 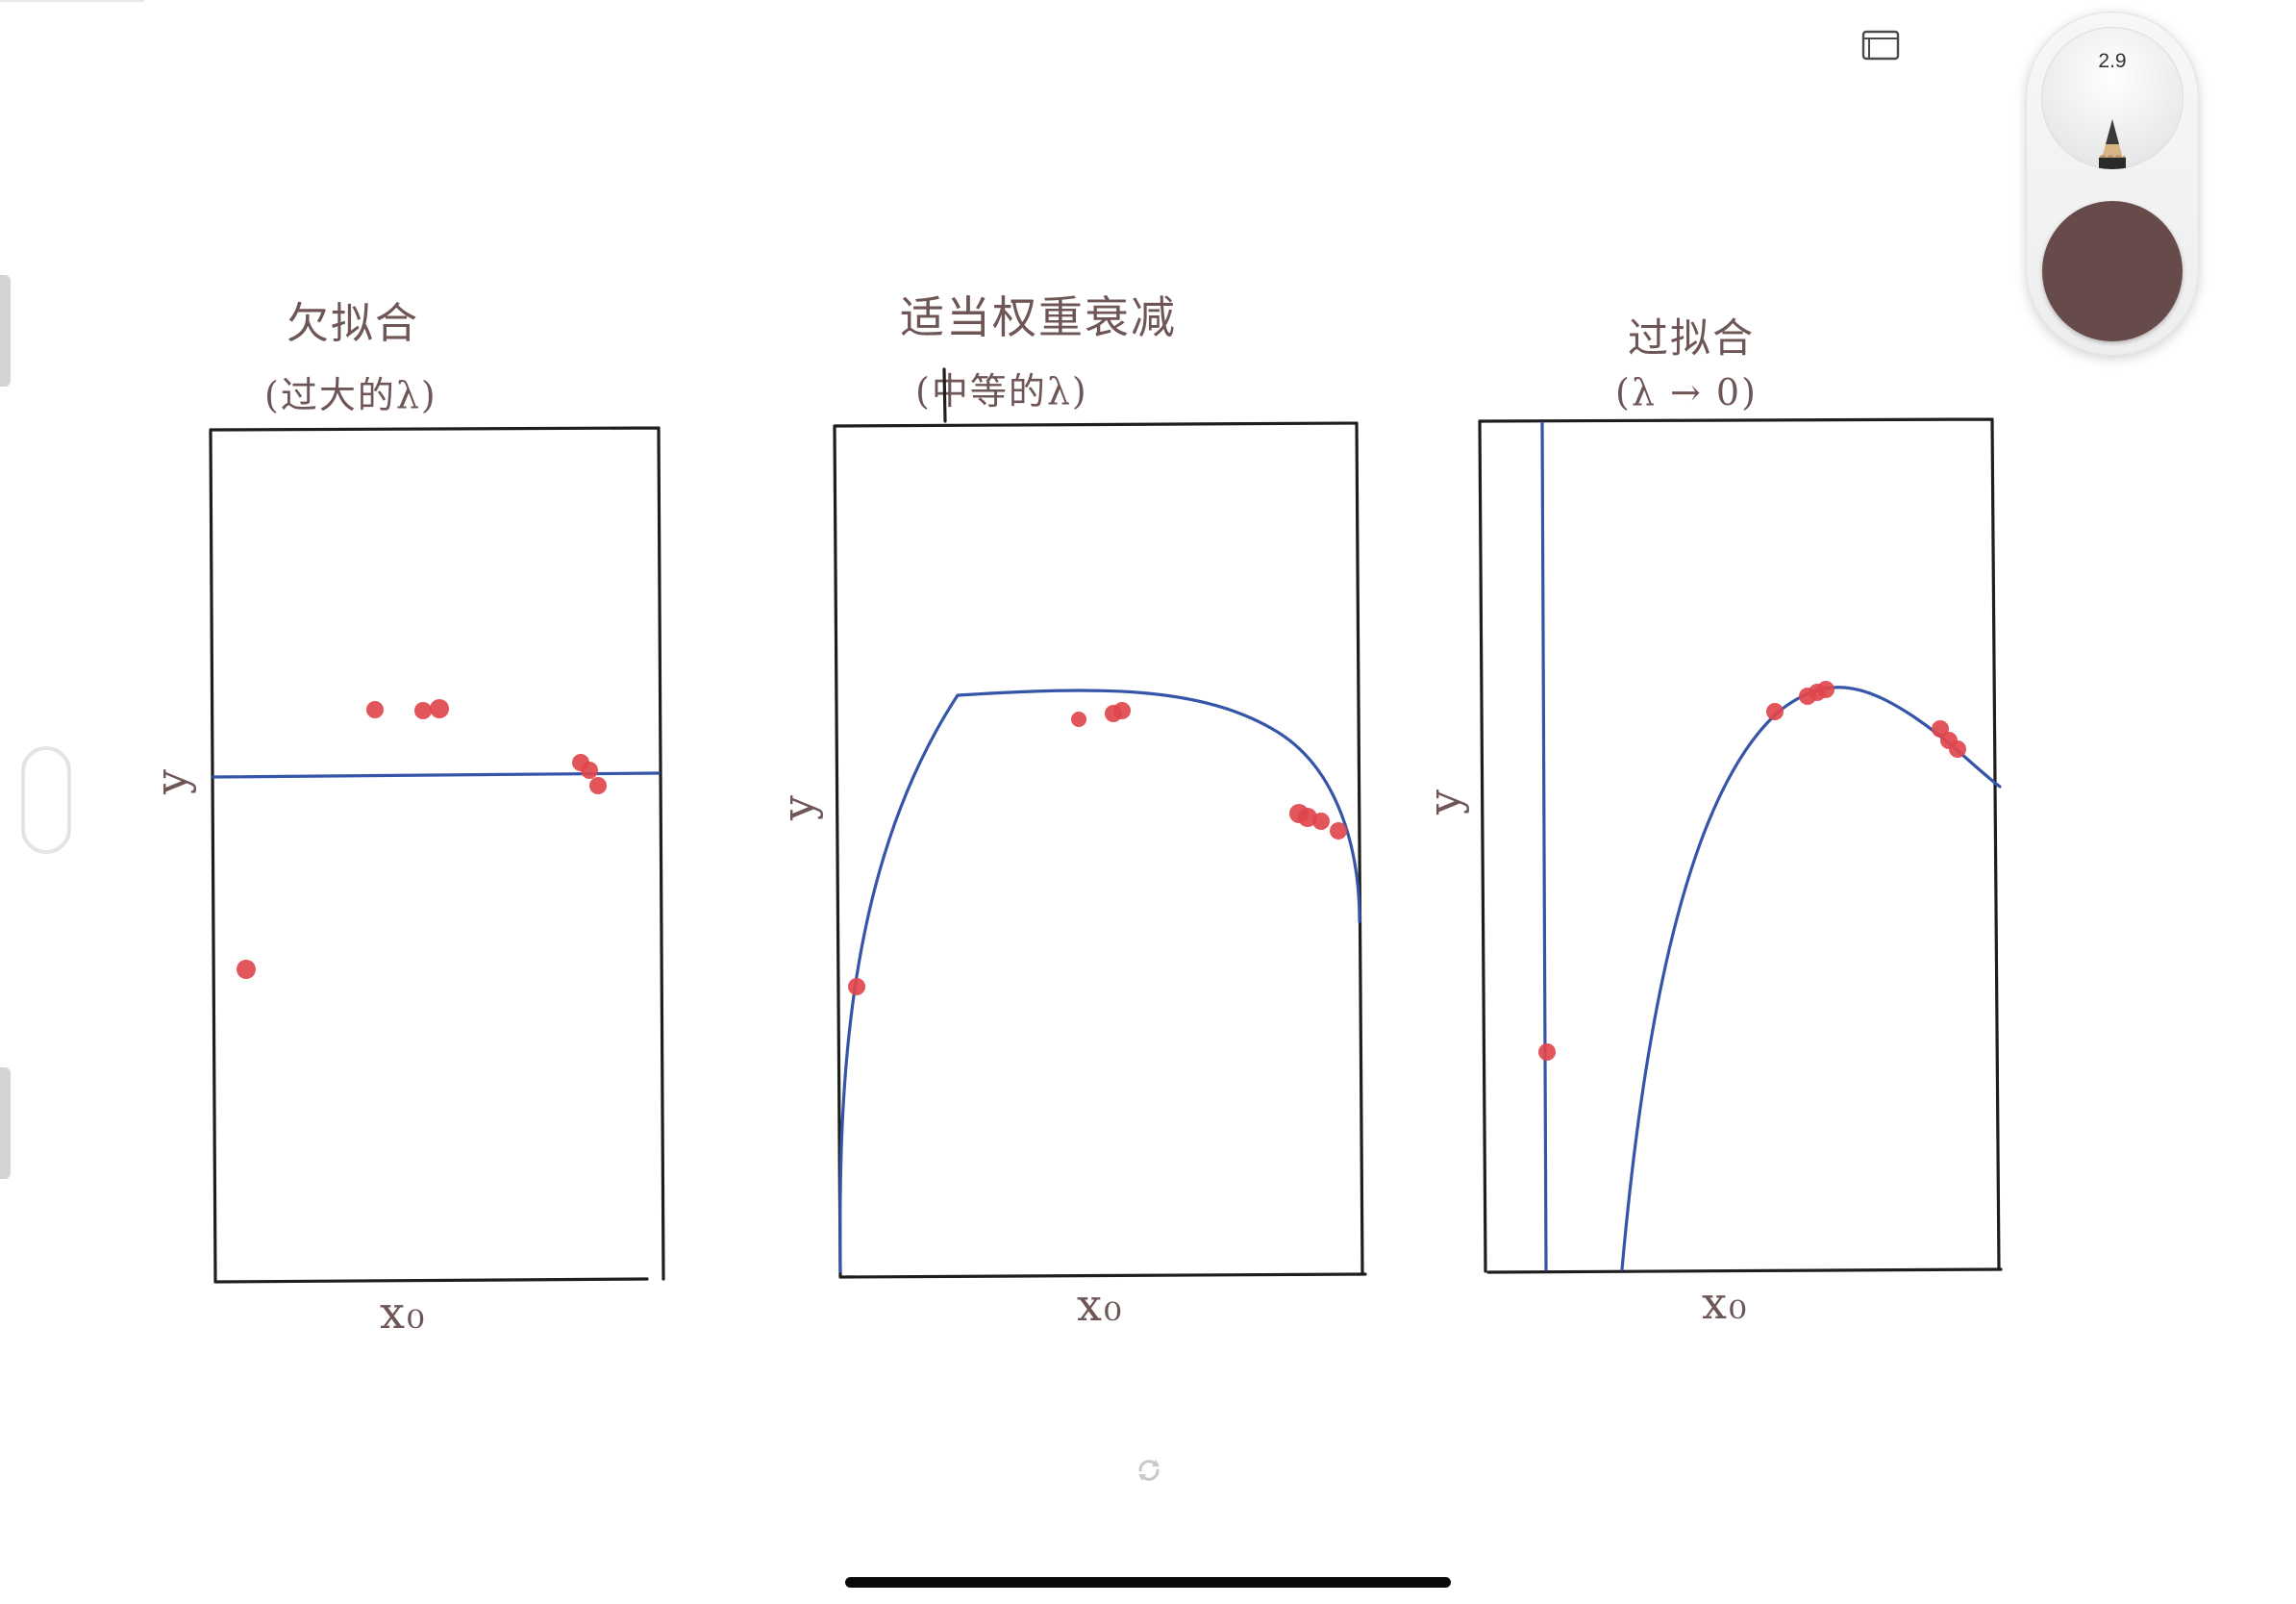 What do you see at coordinates (1100, 1305) in the screenshot?
I see `panel-2-xlabel: x₀` at bounding box center [1100, 1305].